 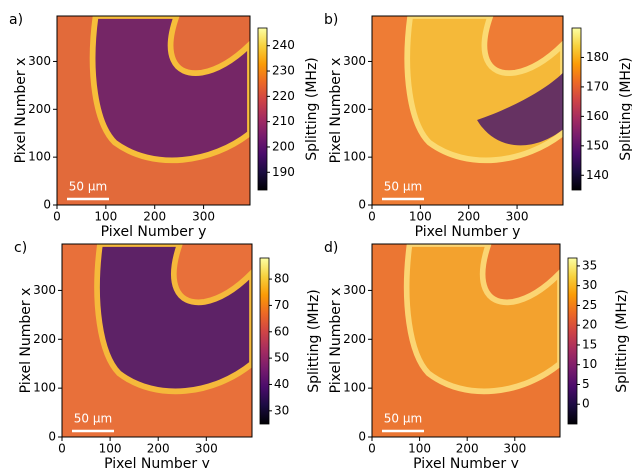 I want to click on colorbar-tick-label: 25, so click(x=589, y=305).